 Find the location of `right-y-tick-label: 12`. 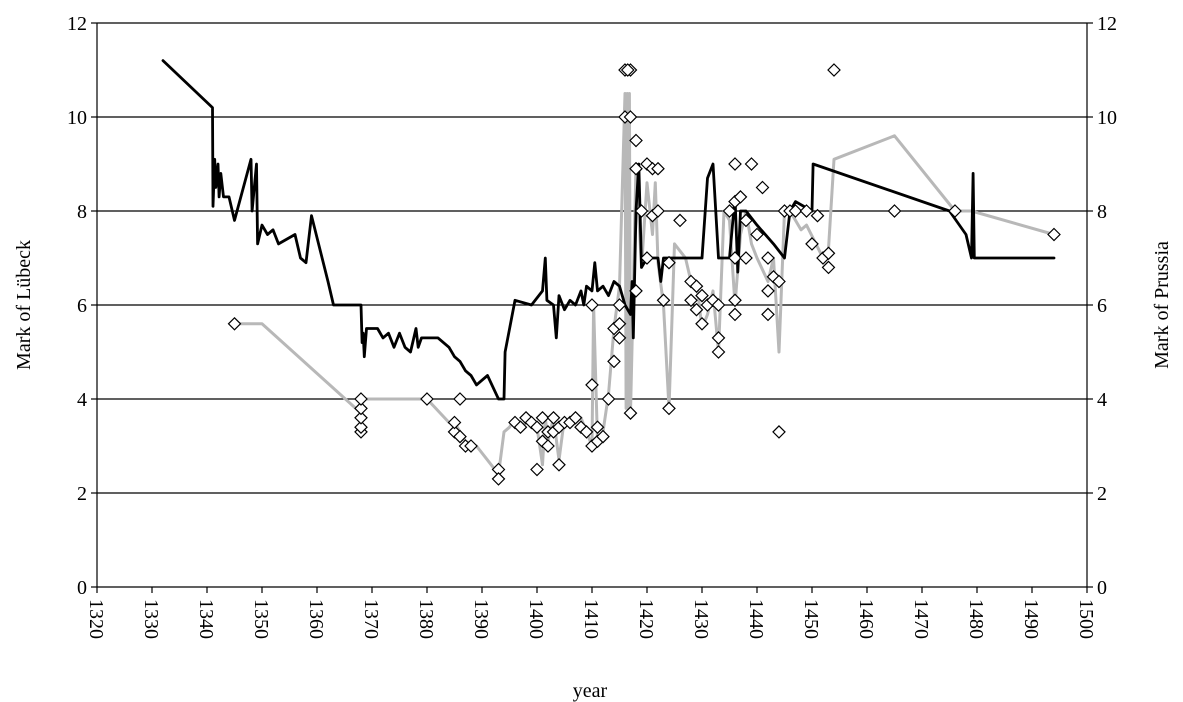

right-y-tick-label: 12 is located at coordinates (1107, 24).